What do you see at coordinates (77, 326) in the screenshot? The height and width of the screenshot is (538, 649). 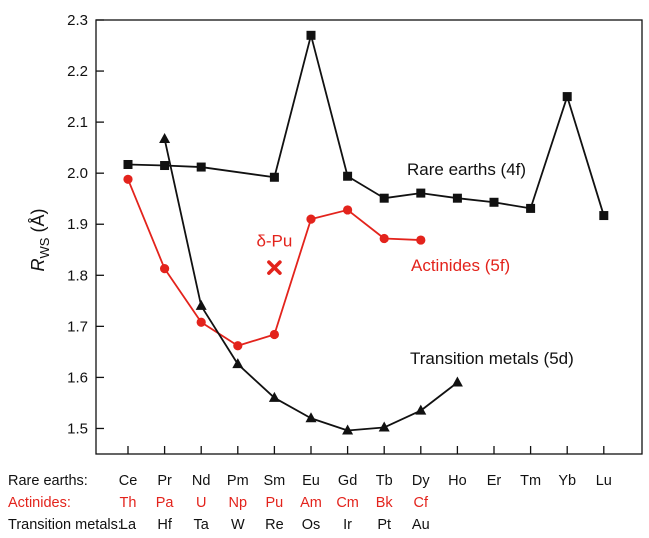 I see `y-tick-label: 1.7` at bounding box center [77, 326].